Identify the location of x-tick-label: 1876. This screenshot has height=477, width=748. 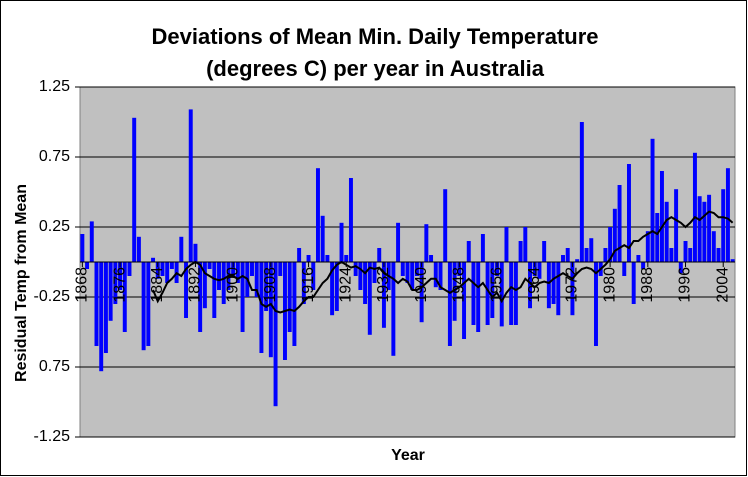
(119, 285).